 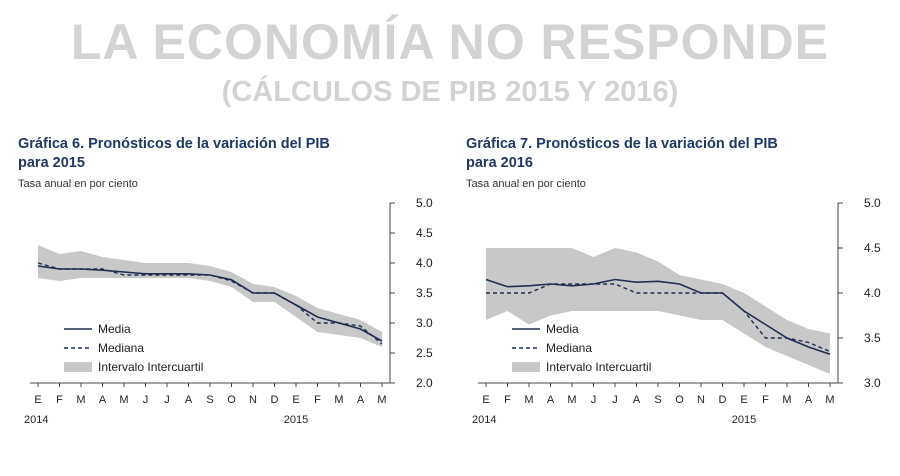 I want to click on page-title: LA ECONOMÍA NO RESPONDE, so click(x=450, y=42).